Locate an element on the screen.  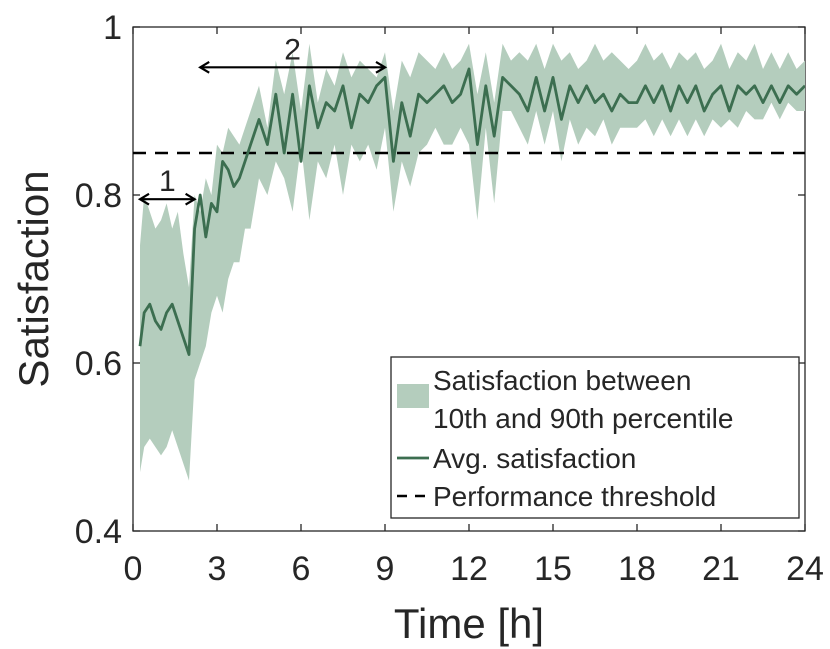
phase-annotations: 12 is located at coordinates (262, 119).